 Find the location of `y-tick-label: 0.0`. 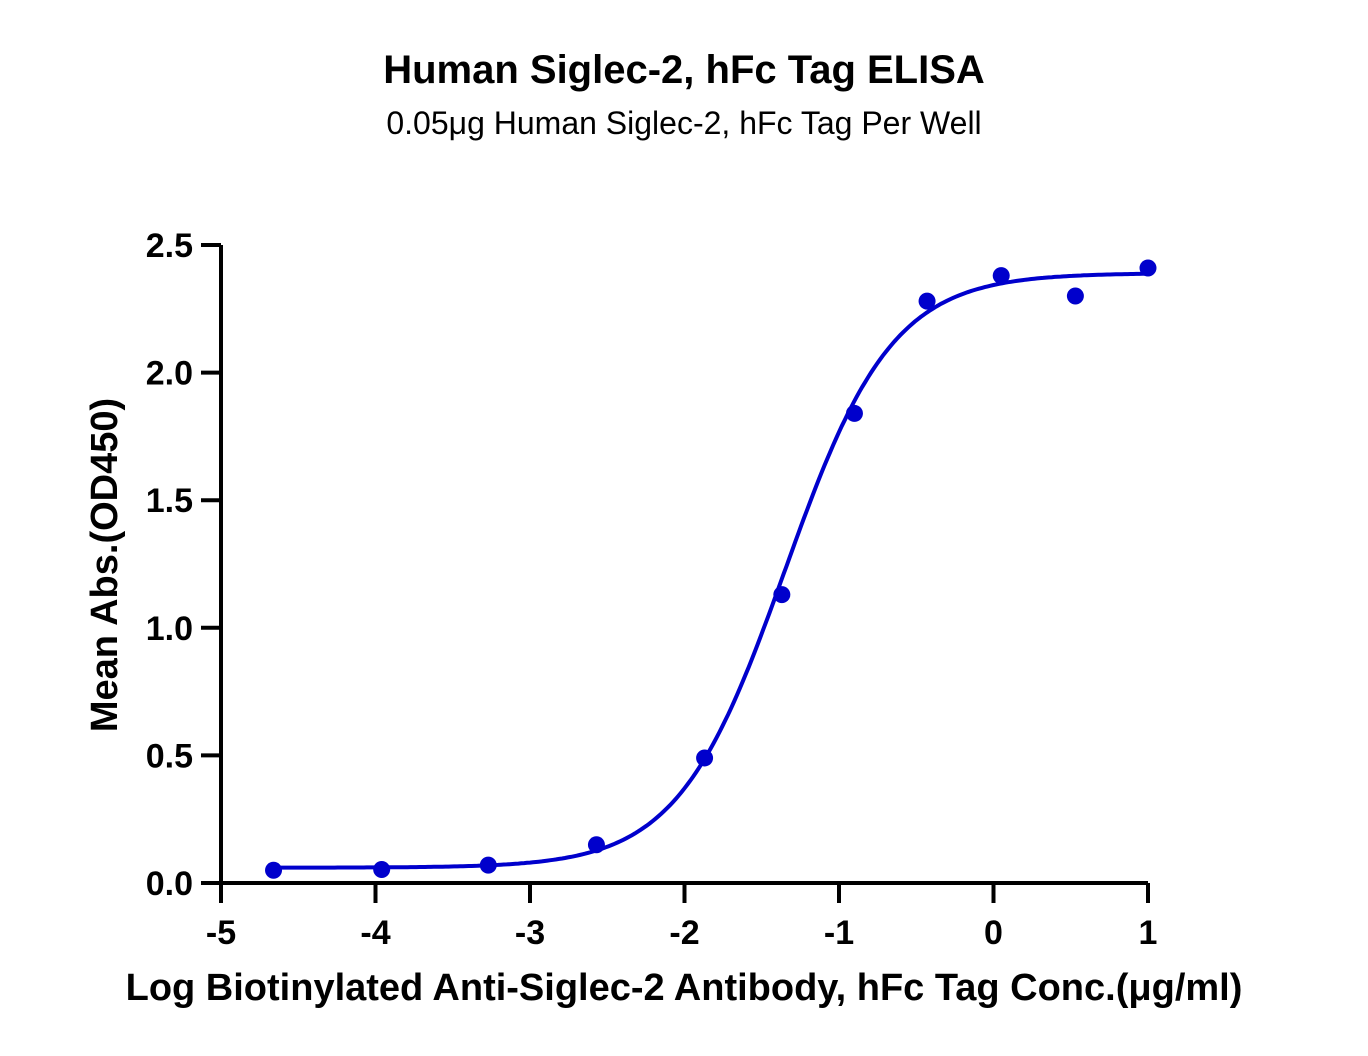

y-tick-label: 0.0 is located at coordinates (169, 884).